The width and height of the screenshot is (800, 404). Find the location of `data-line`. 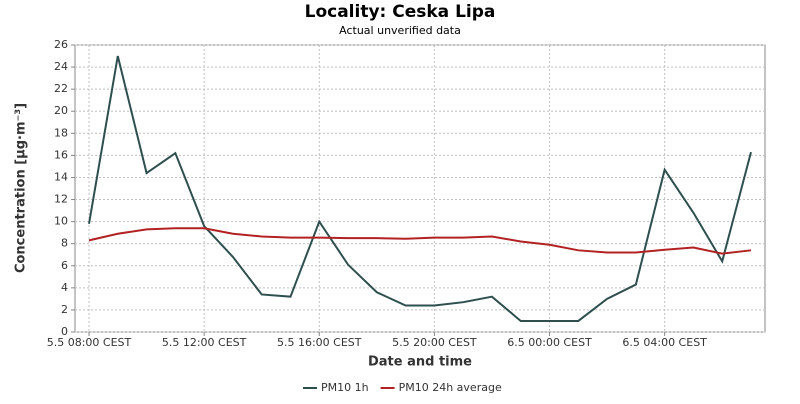

data-line is located at coordinates (420, 241).